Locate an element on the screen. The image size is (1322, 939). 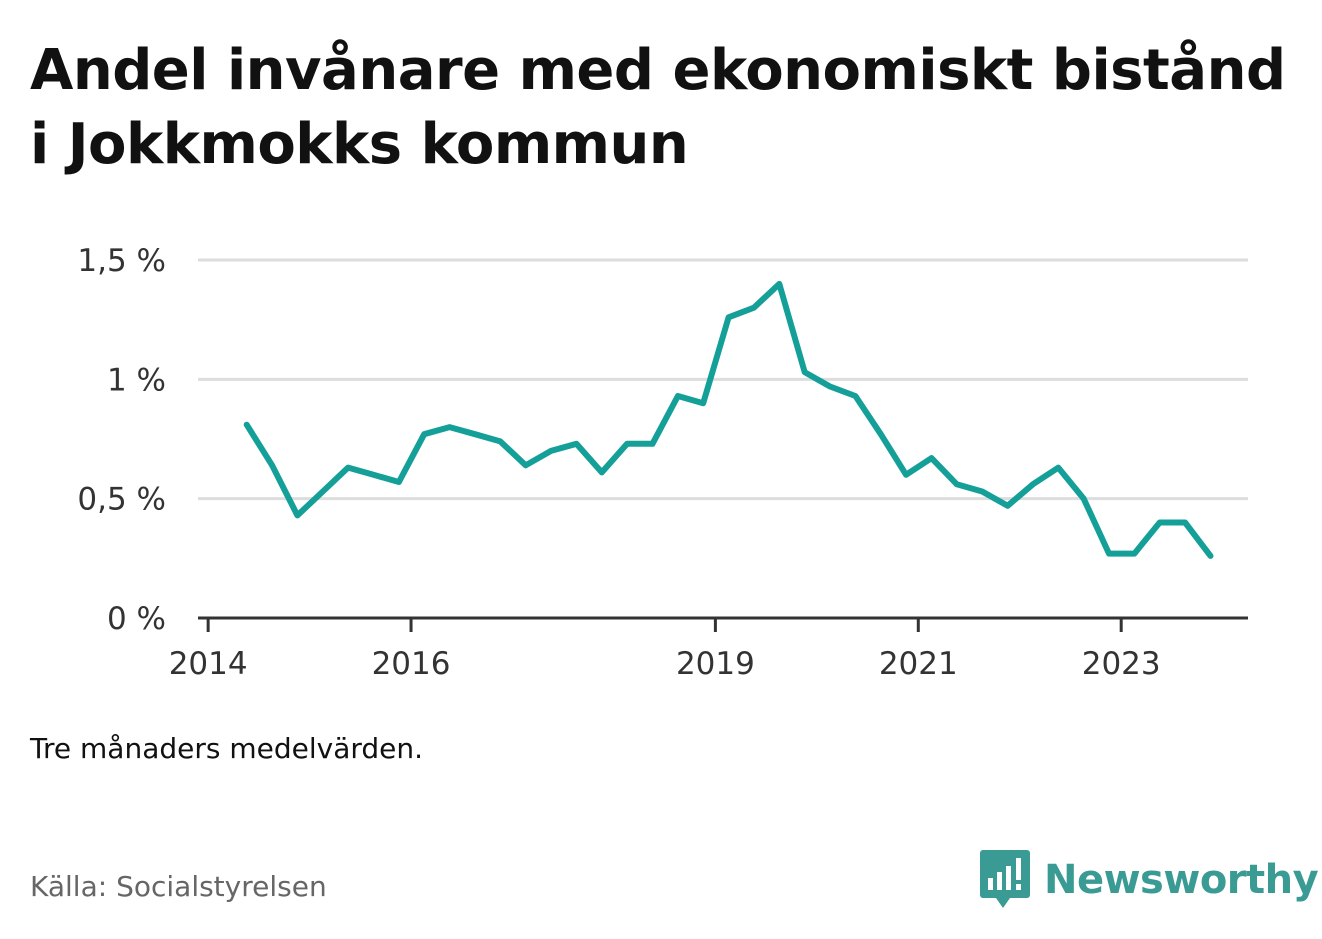
chart-note: Tre månaders medelvärden. is located at coordinates (227, 748).